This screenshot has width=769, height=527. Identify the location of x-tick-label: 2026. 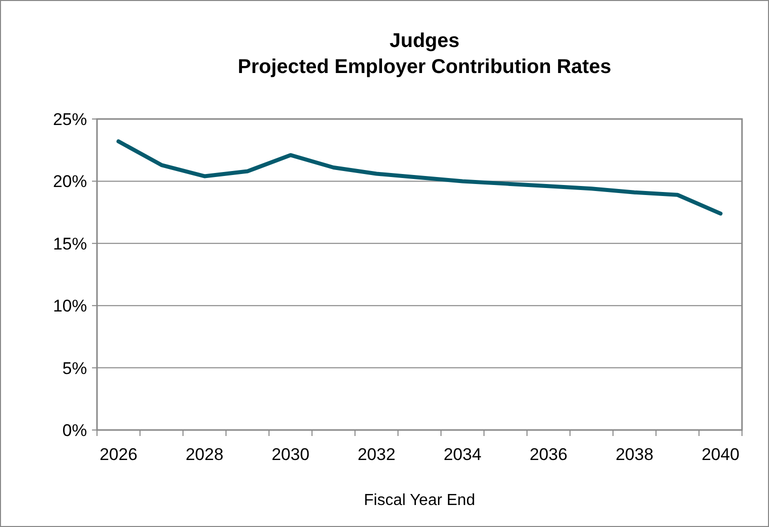
(119, 454).